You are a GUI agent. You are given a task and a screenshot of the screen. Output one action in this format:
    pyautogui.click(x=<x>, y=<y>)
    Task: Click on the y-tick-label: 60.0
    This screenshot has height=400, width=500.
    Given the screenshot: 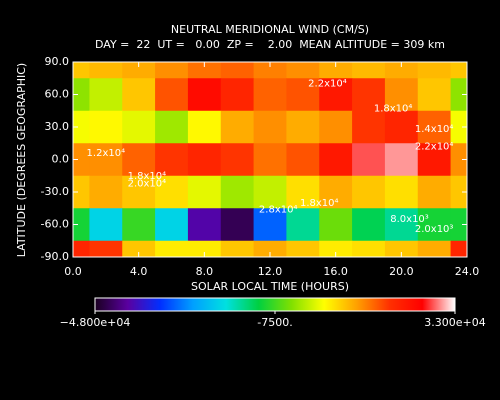 What is the action you would take?
    pyautogui.click(x=57, y=94)
    